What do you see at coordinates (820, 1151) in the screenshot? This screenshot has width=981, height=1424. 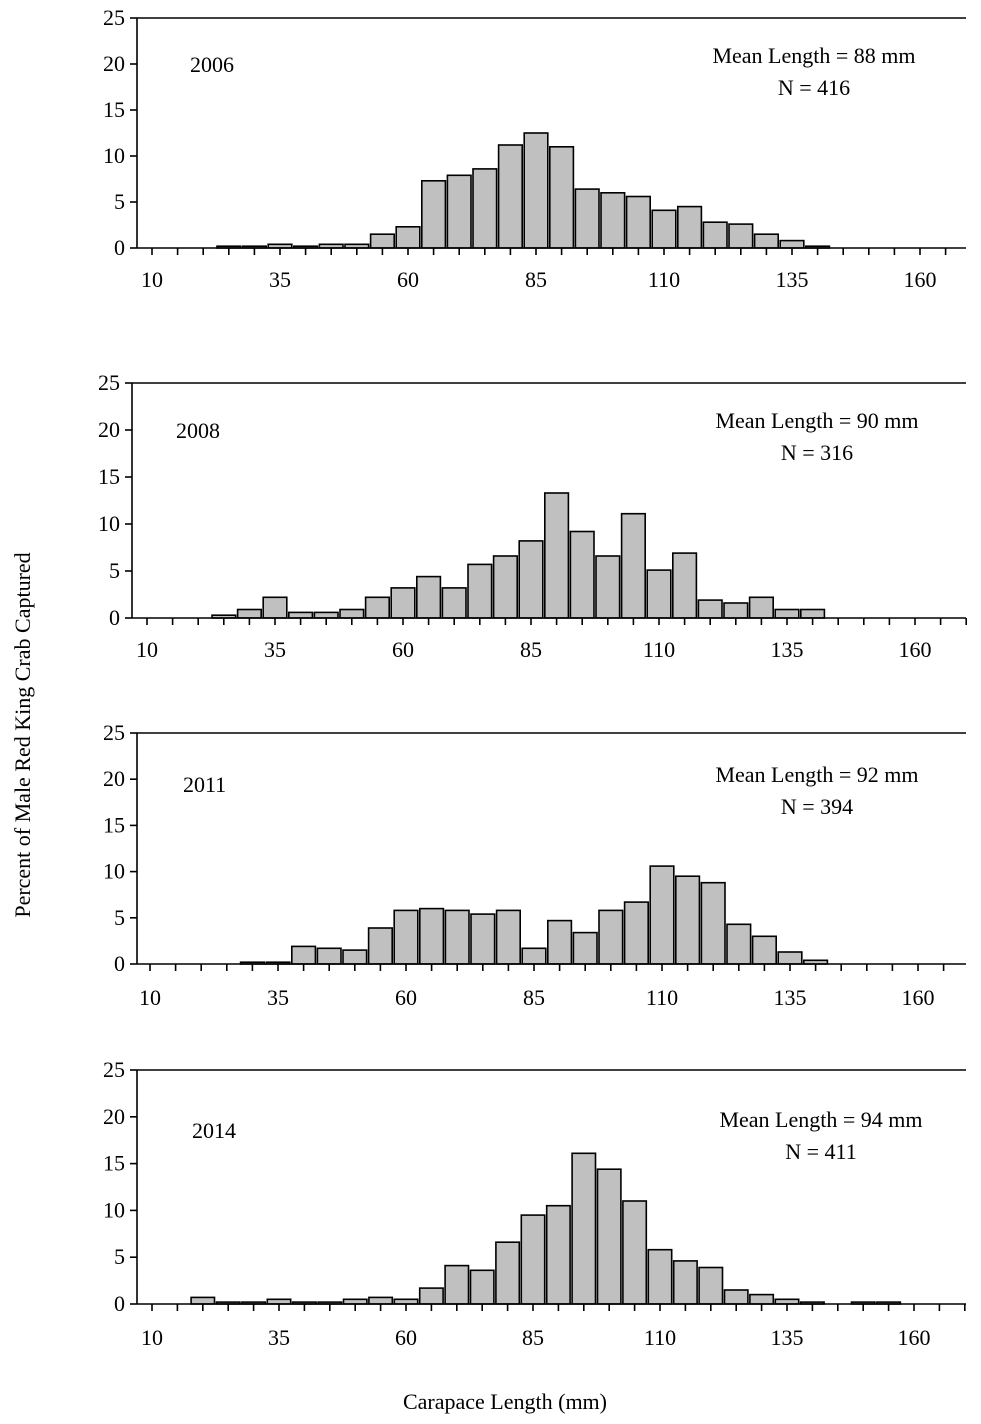 I see `sample-size-label: N = 411` at bounding box center [820, 1151].